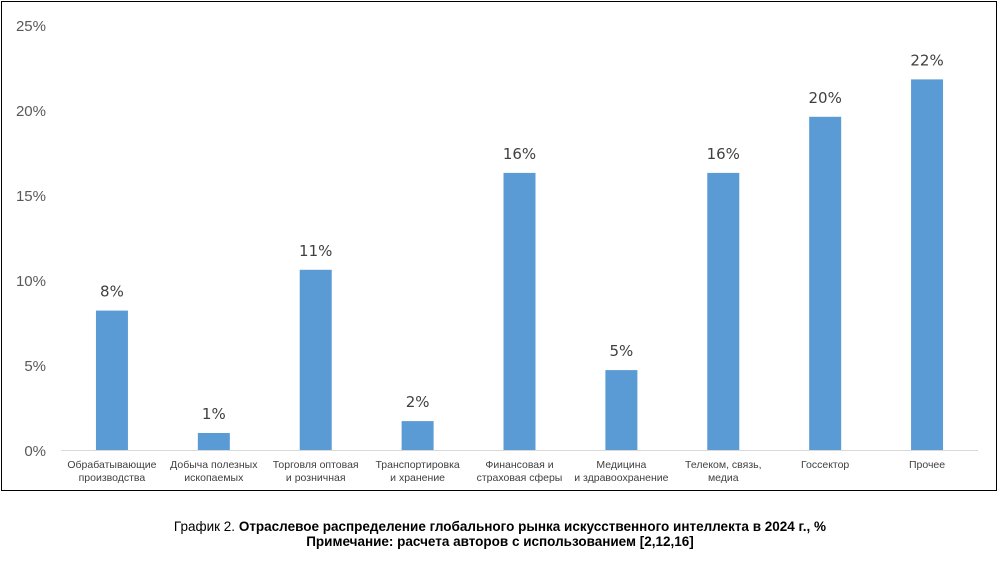 This screenshot has height=578, width=1000. Describe the element at coordinates (112, 292) in the screenshot. I see `data-label: 8%` at that location.